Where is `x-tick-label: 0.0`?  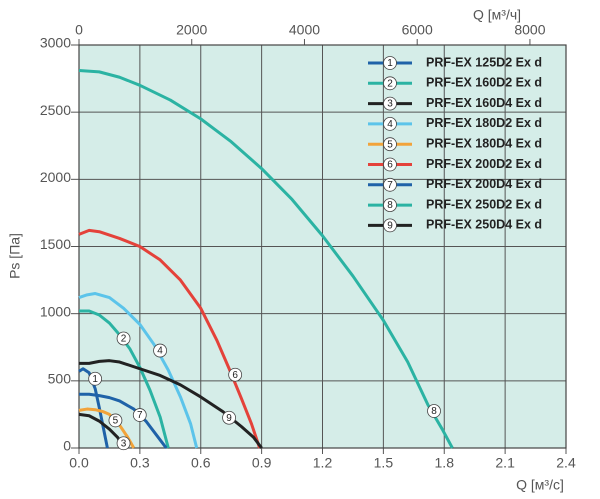 x-tick-label: 0.0 is located at coordinates (79, 463).